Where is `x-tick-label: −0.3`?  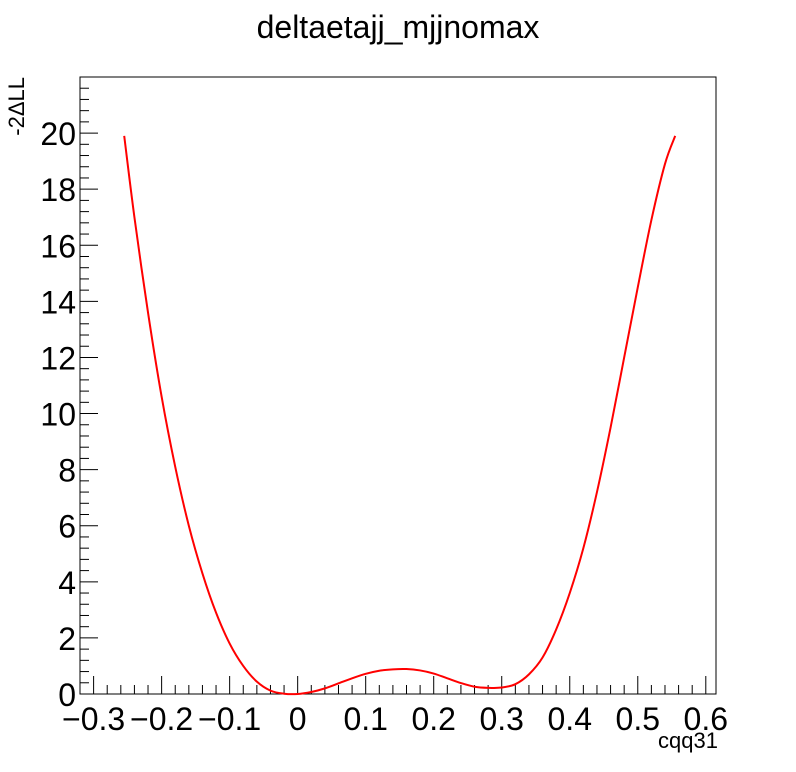
x-tick-label: −0.3 is located at coordinates (93, 719).